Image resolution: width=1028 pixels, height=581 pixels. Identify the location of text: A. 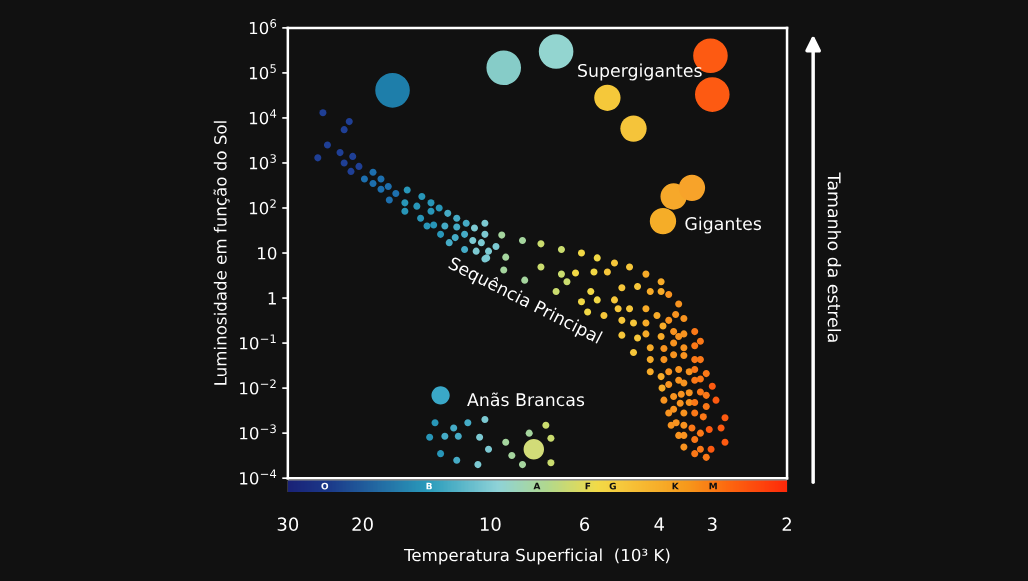
(537, 486).